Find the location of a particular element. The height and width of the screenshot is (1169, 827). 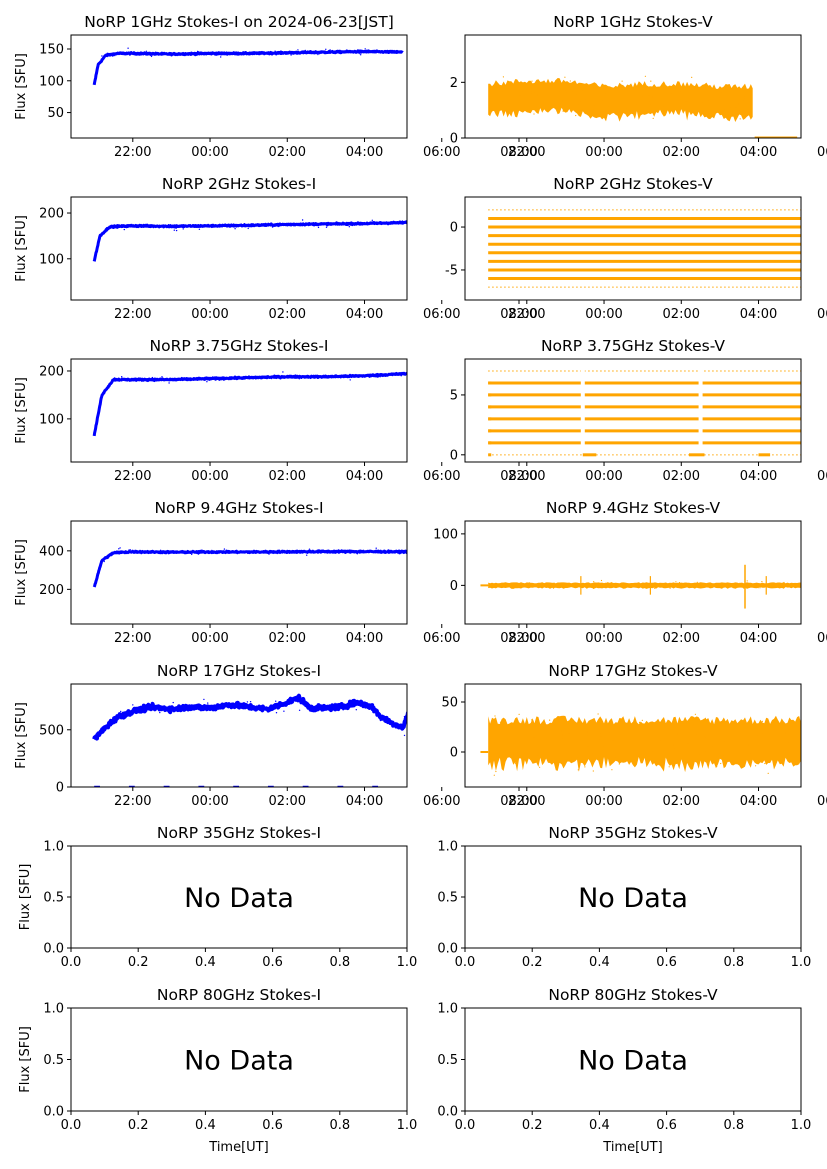

panel-norp-80ghz-stokes-i-no-data-message: No Data is located at coordinates (239, 1061).